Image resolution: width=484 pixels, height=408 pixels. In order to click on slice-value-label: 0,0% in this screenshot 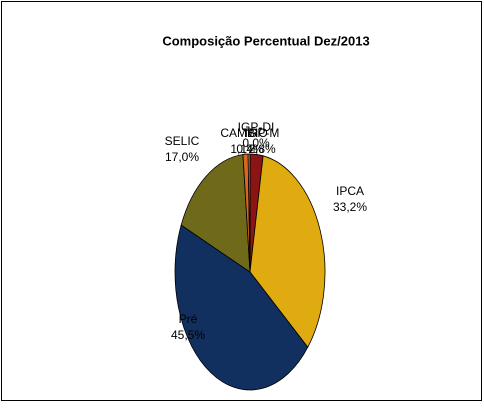, I will do `click(256, 143)`.